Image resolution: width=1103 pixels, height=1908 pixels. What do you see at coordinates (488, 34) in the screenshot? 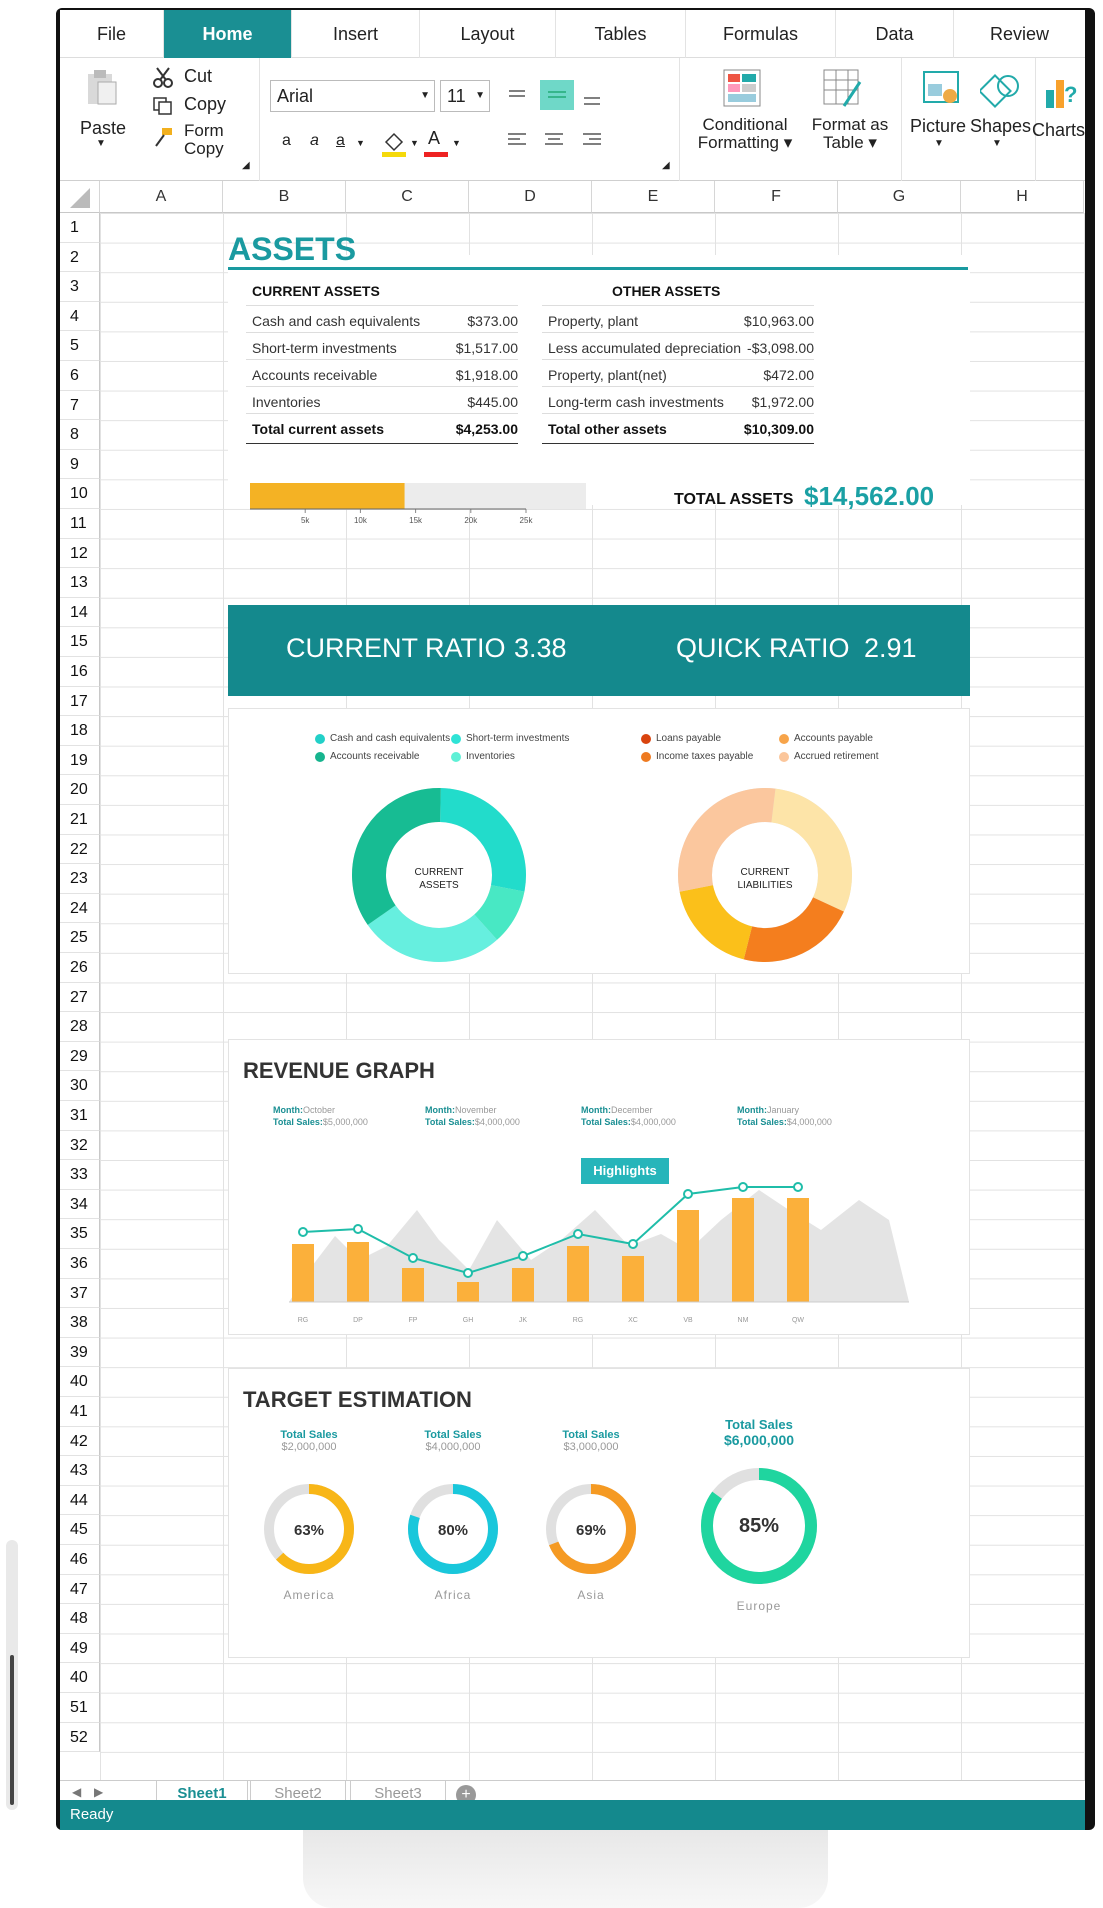
I see `tab-layout: Layout` at bounding box center [488, 34].